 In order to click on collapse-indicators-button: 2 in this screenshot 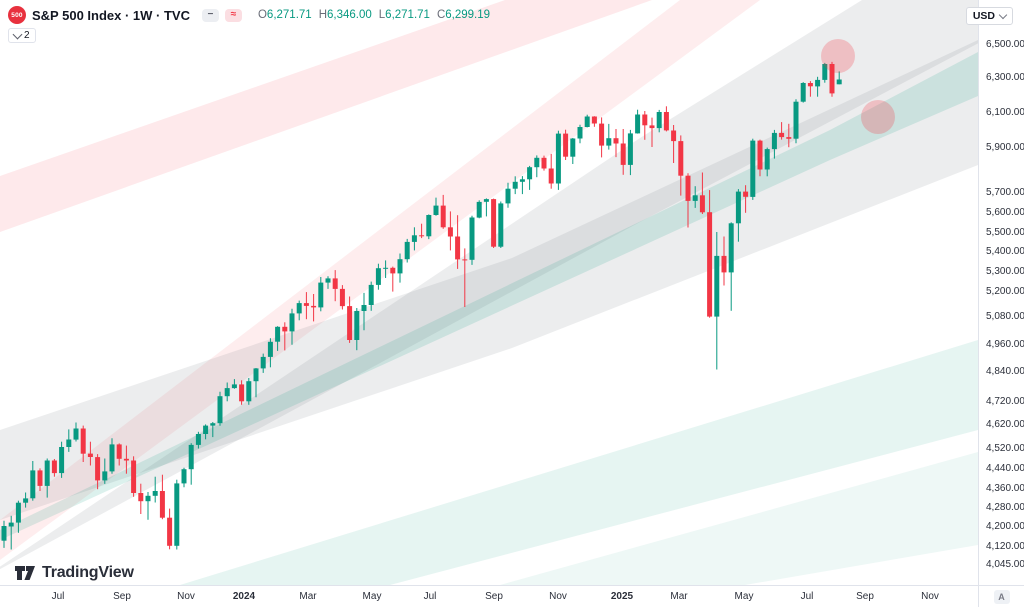, I will do `click(22, 35)`.